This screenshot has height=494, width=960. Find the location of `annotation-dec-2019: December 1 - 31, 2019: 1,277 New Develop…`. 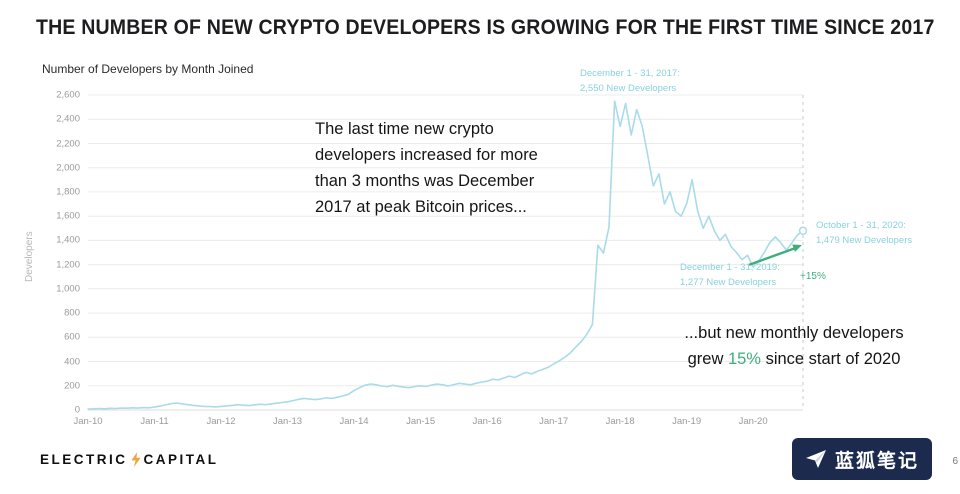

annotation-dec-2019: December 1 - 31, 2019: 1,277 New Develop… is located at coordinates (730, 275).